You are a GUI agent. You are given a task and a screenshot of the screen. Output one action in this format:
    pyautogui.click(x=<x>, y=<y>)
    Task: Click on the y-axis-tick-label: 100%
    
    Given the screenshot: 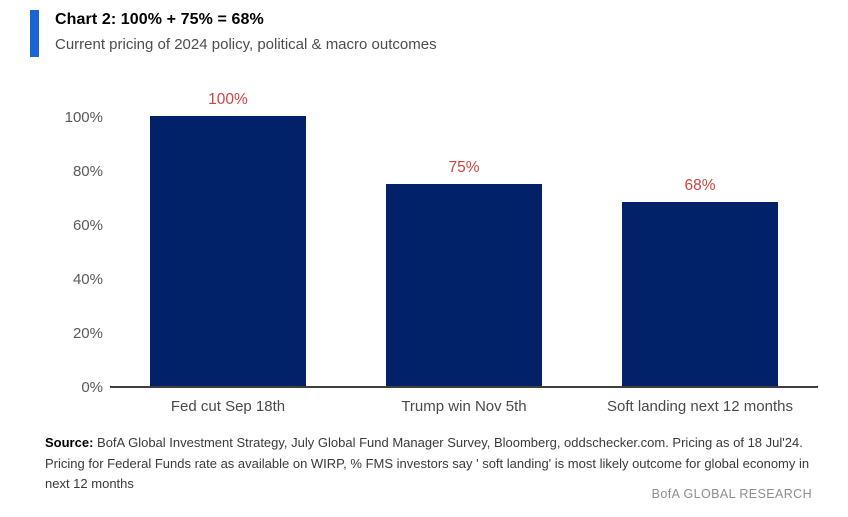 What is the action you would take?
    pyautogui.click(x=83, y=117)
    